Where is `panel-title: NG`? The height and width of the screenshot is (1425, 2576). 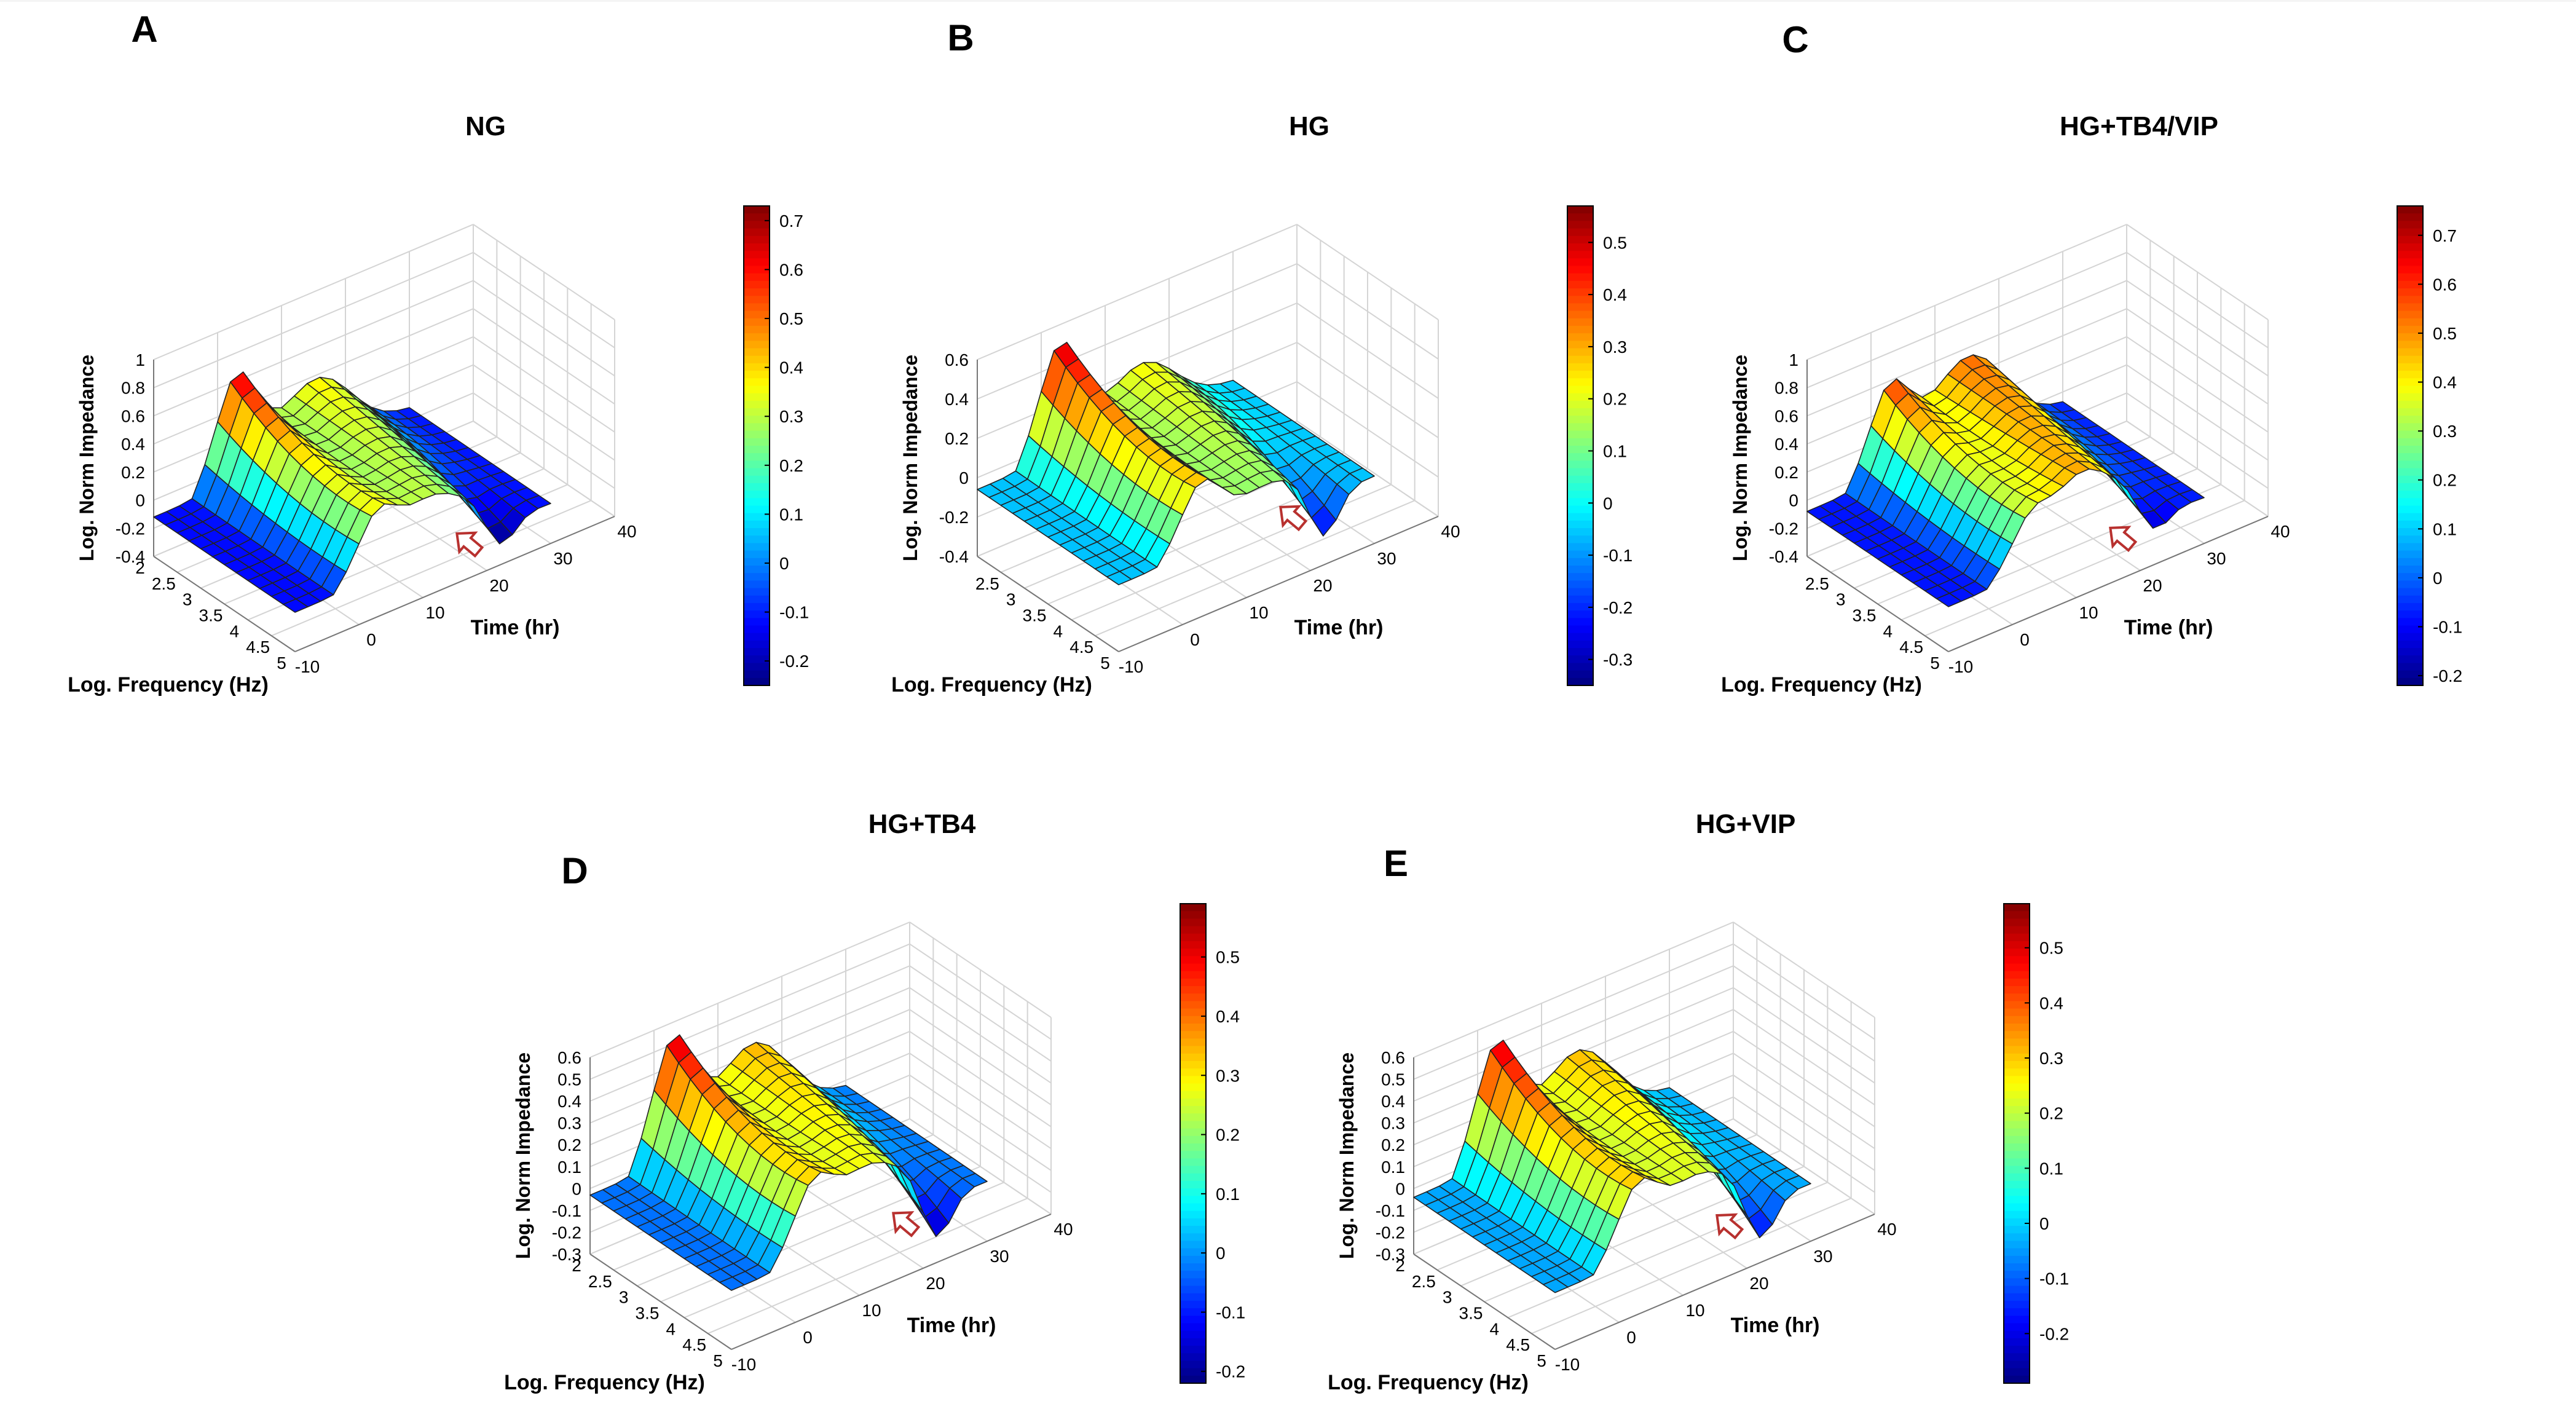
panel-title: NG is located at coordinates (486, 126).